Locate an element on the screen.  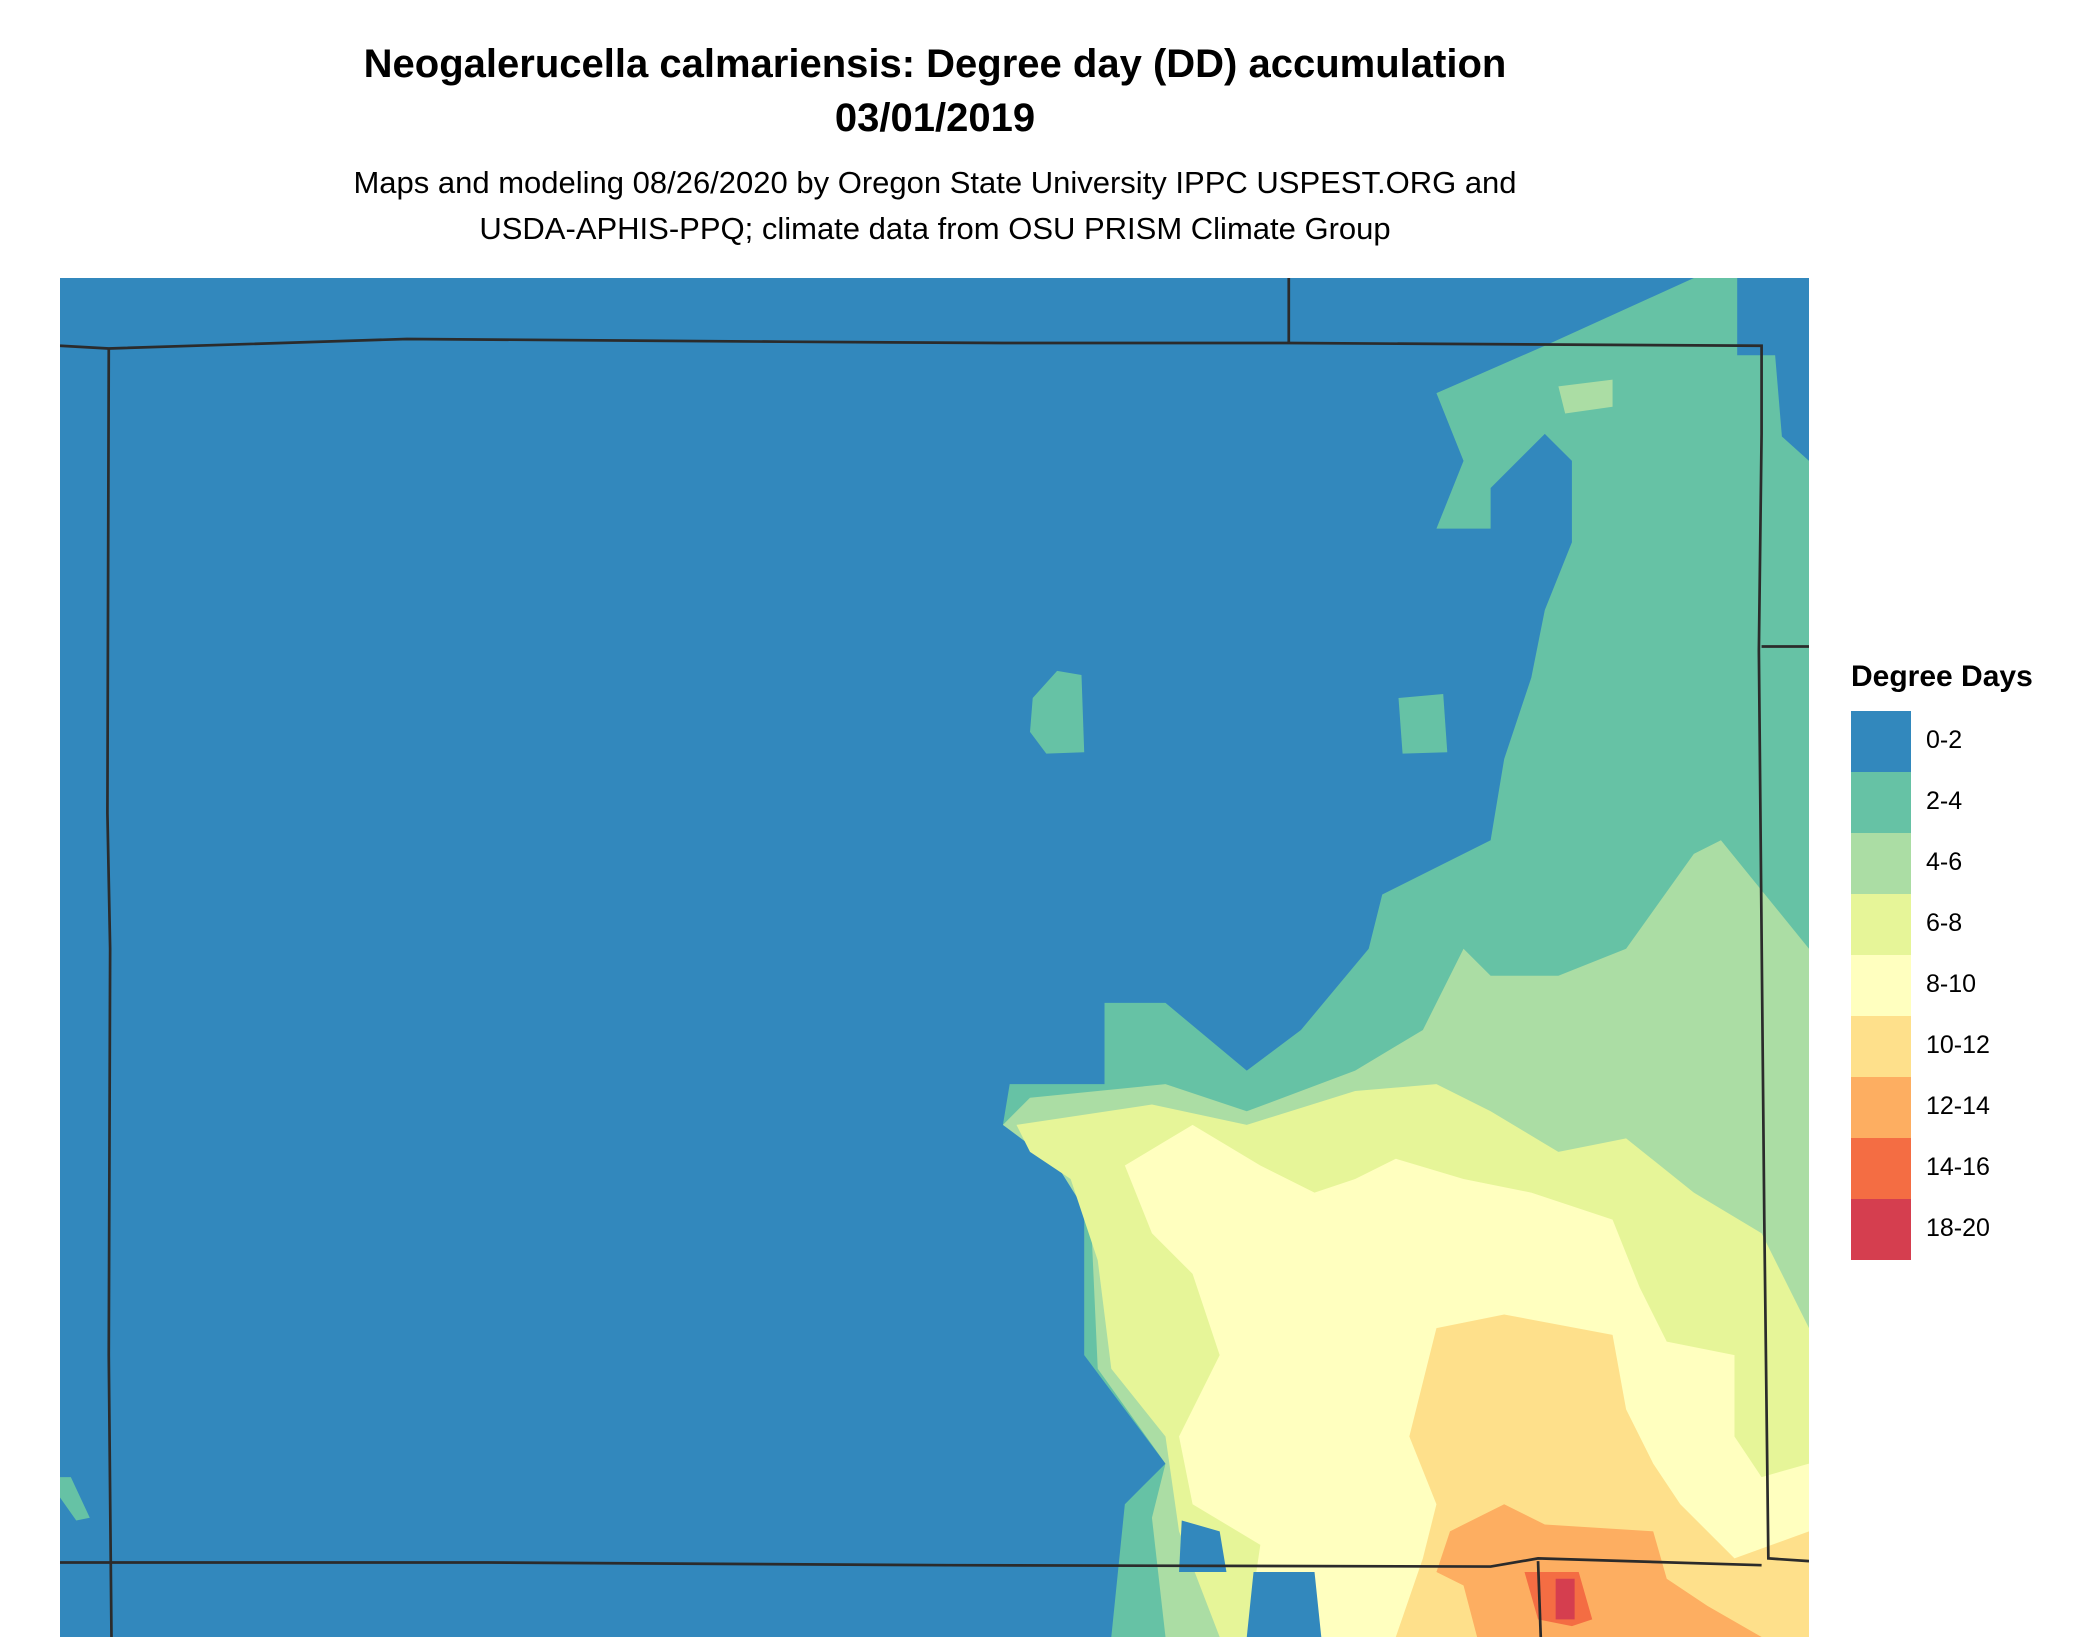
legend-item: 12-14 is located at coordinates (1971, 1107).